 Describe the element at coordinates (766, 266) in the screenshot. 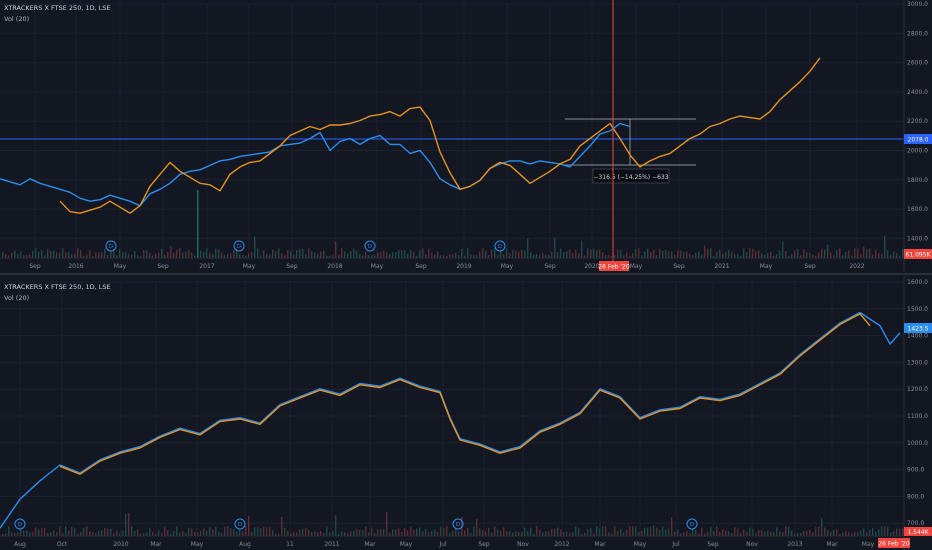

I see `x-tick-label: May` at that location.